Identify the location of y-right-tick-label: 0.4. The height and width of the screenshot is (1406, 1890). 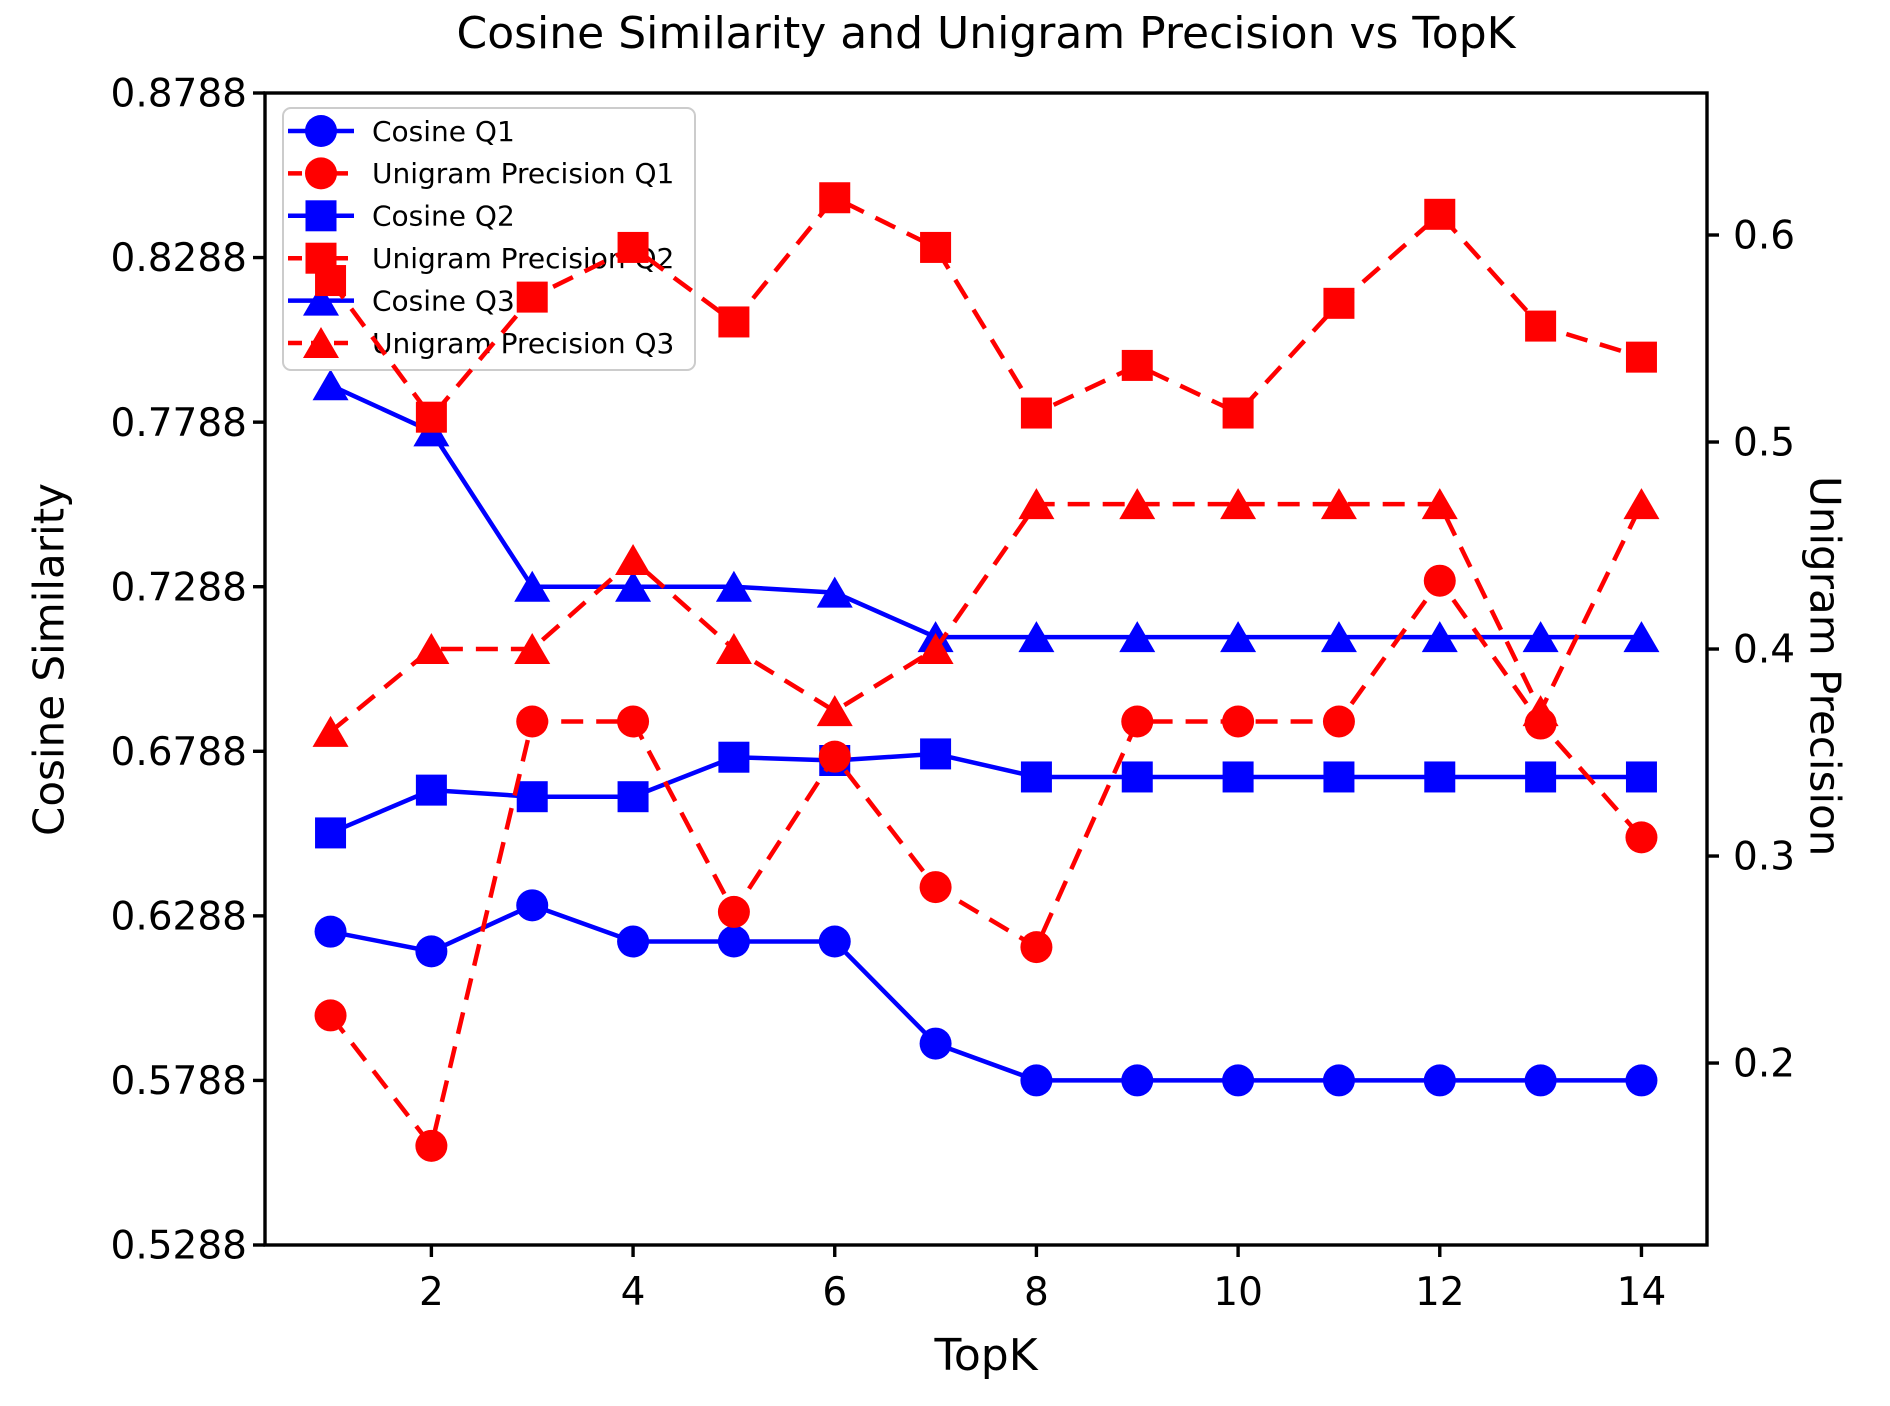
(1764, 650).